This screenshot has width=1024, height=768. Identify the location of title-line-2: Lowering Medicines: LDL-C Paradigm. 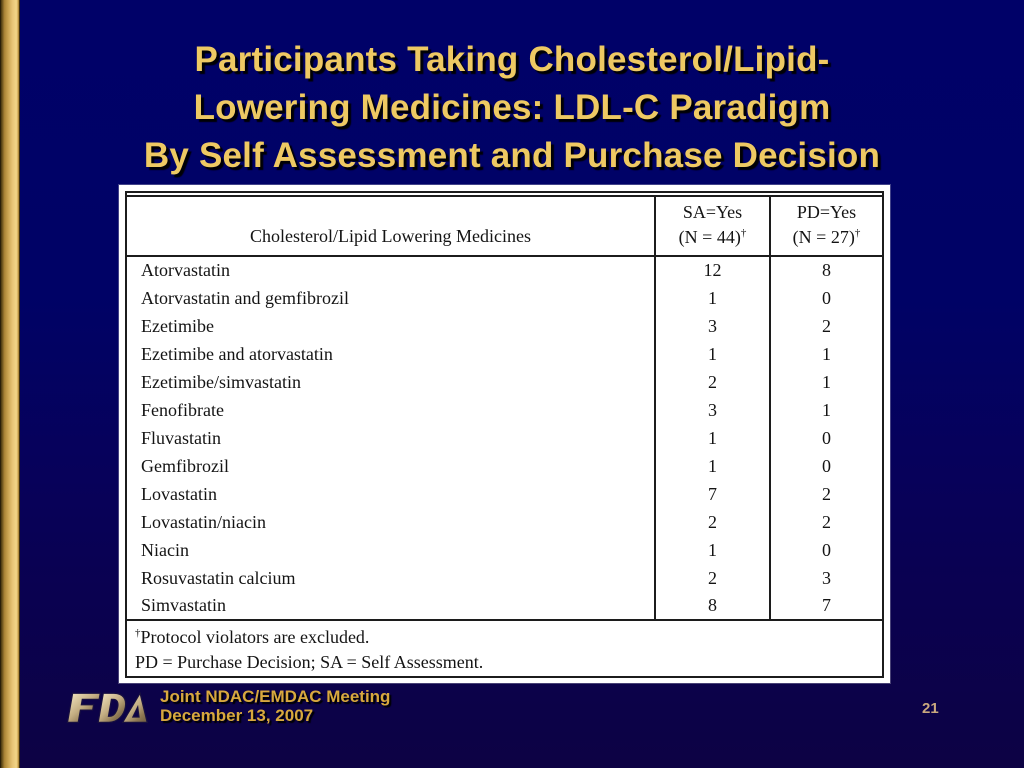
(512, 107).